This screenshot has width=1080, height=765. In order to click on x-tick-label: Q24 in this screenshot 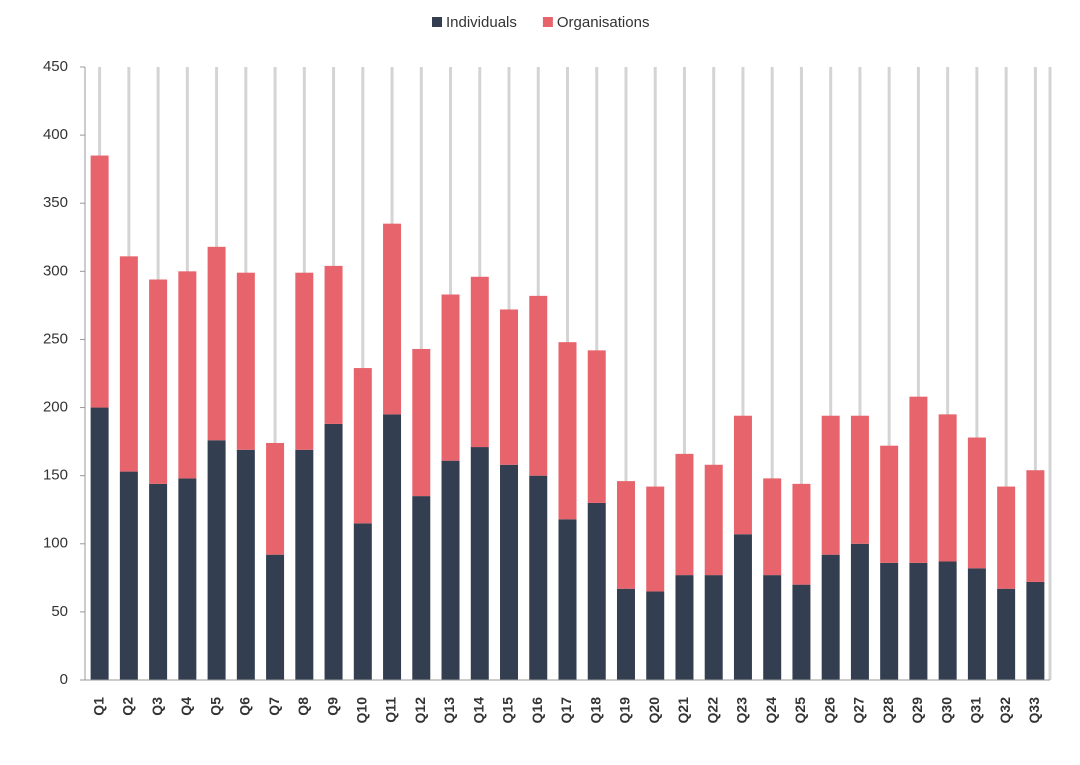, I will do `click(771, 710)`.